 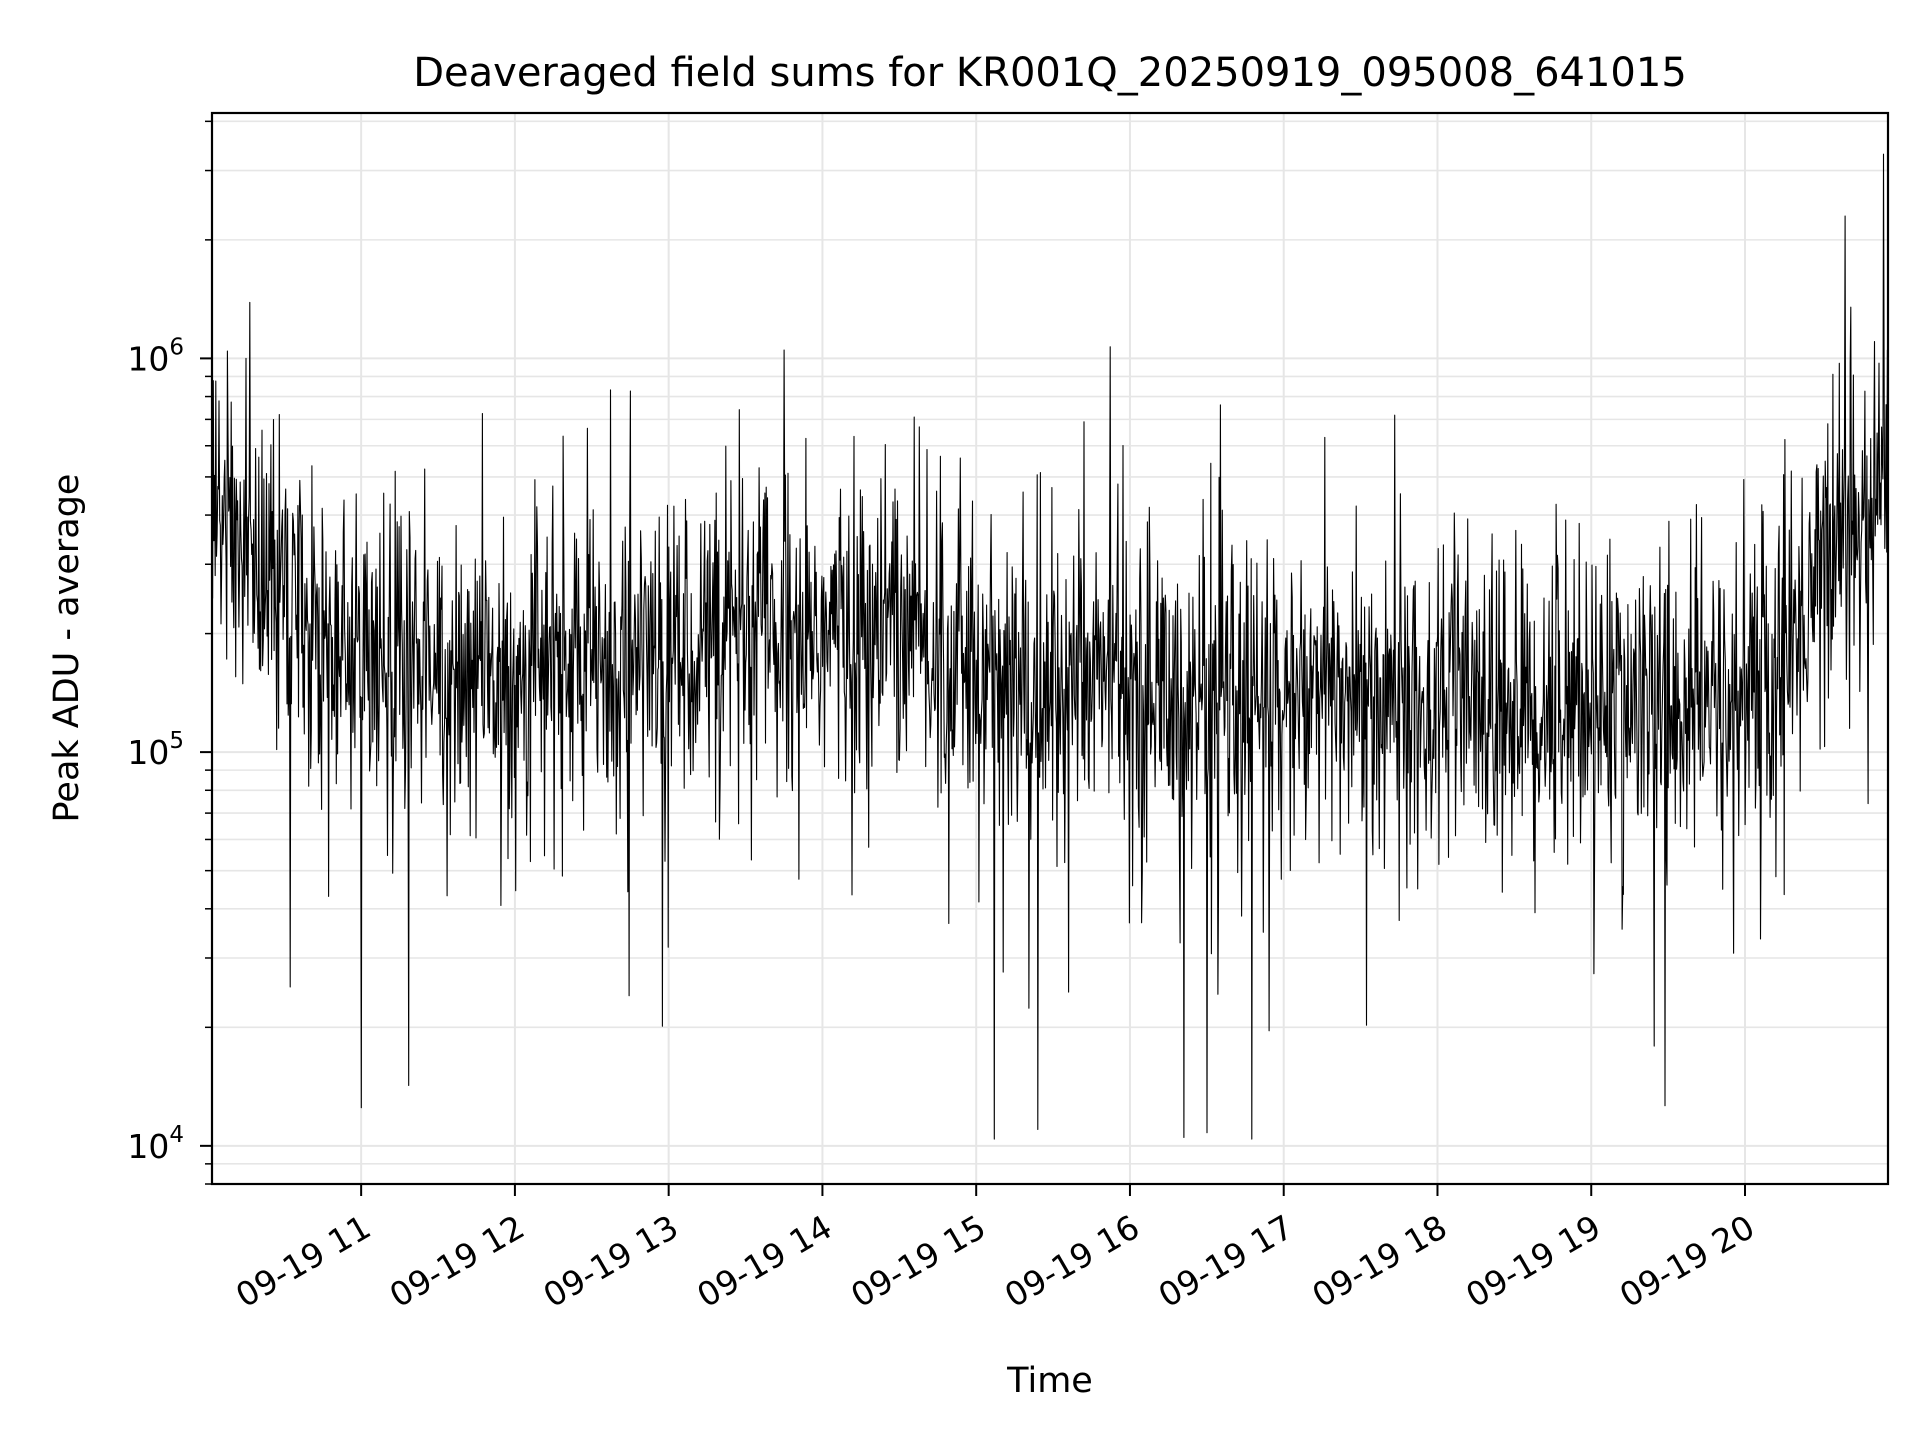 I want to click on x-tick-label: 09-19 12, so click(x=457, y=1261).